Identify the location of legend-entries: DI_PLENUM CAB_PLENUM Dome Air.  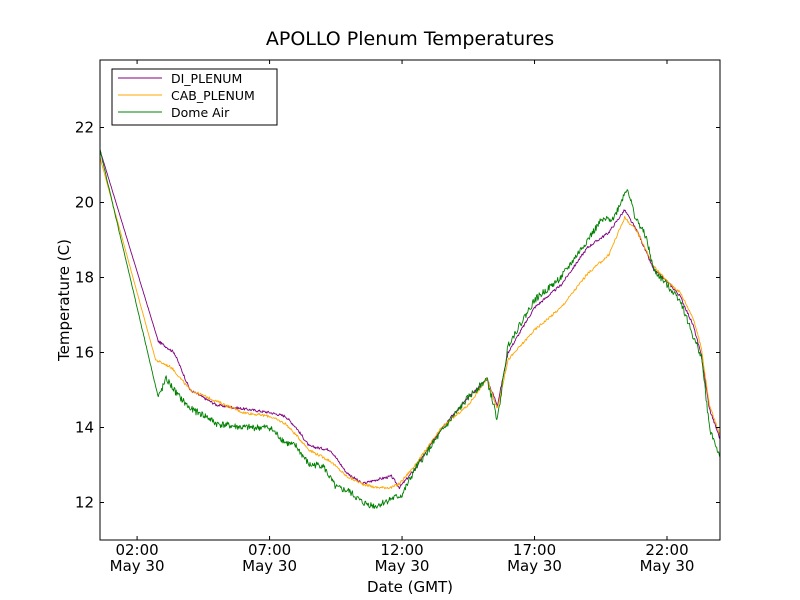
(186, 95).